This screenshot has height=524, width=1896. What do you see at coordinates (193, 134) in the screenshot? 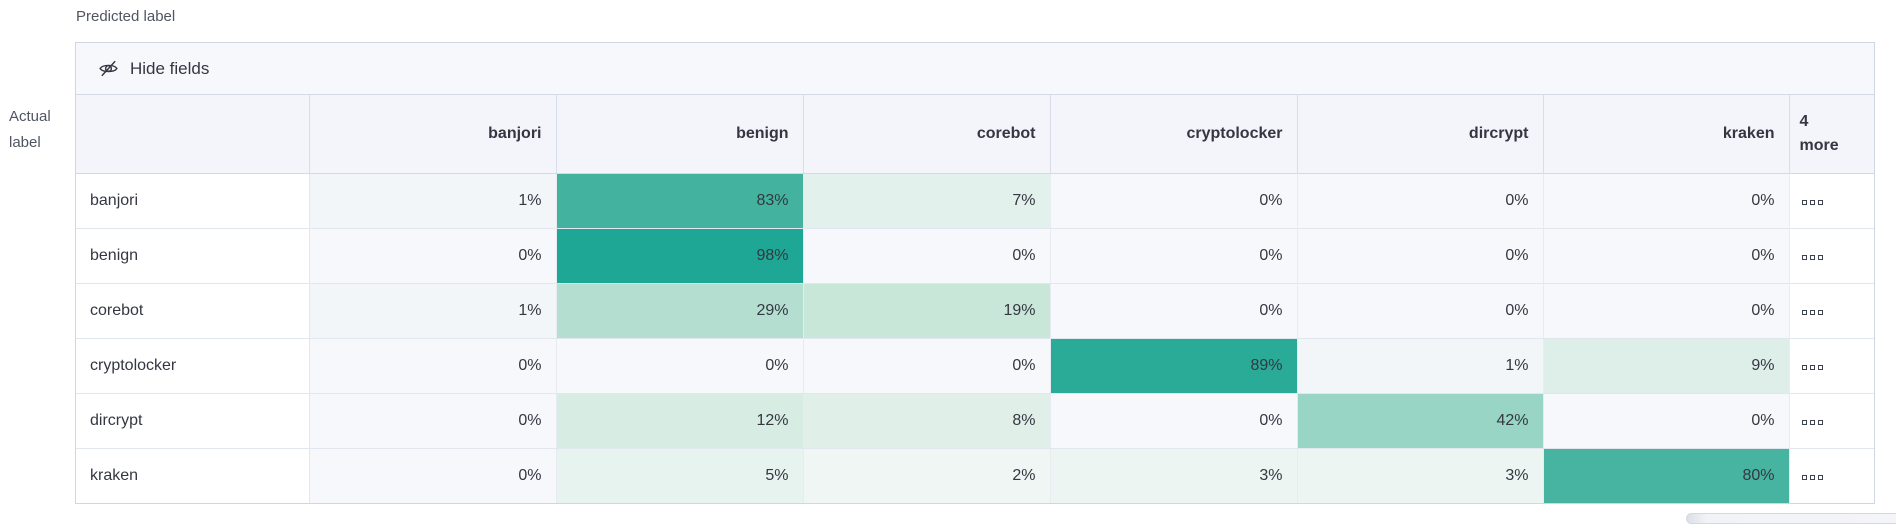
I see `corner-cell` at bounding box center [193, 134].